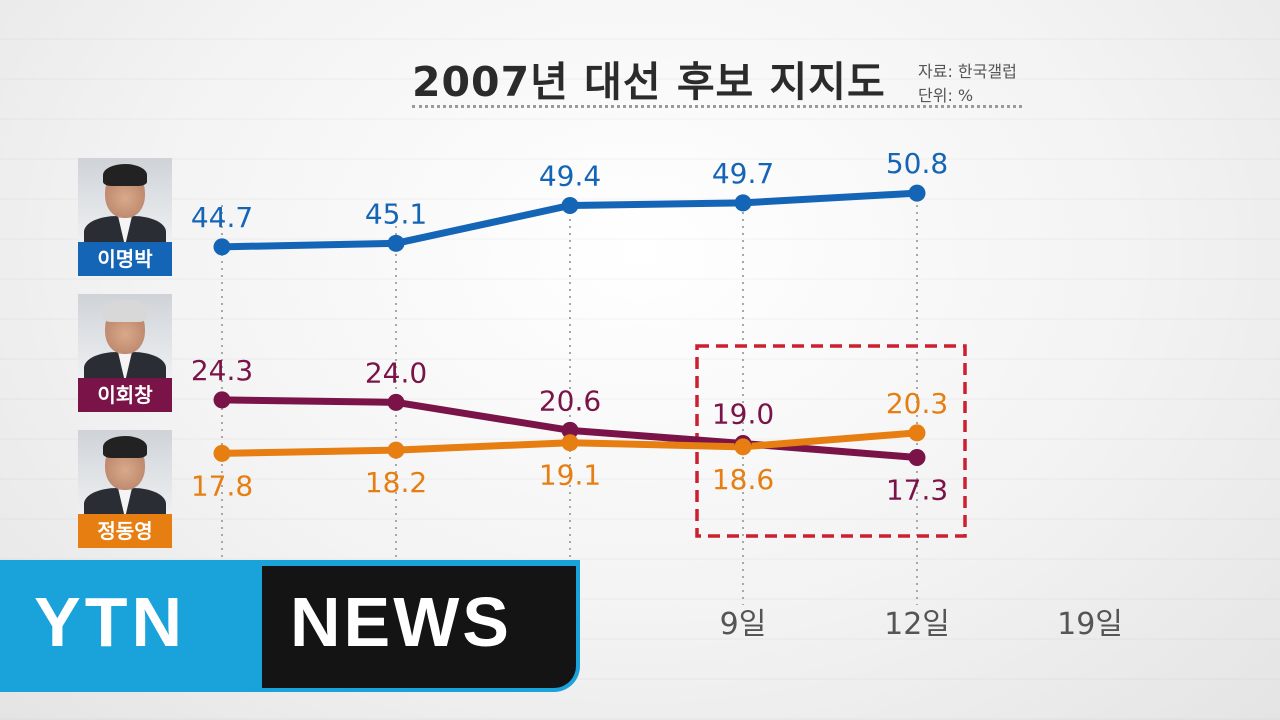 The width and height of the screenshot is (1280, 720). Describe the element at coordinates (917, 624) in the screenshot. I see `x-tick-label: 12일` at that location.